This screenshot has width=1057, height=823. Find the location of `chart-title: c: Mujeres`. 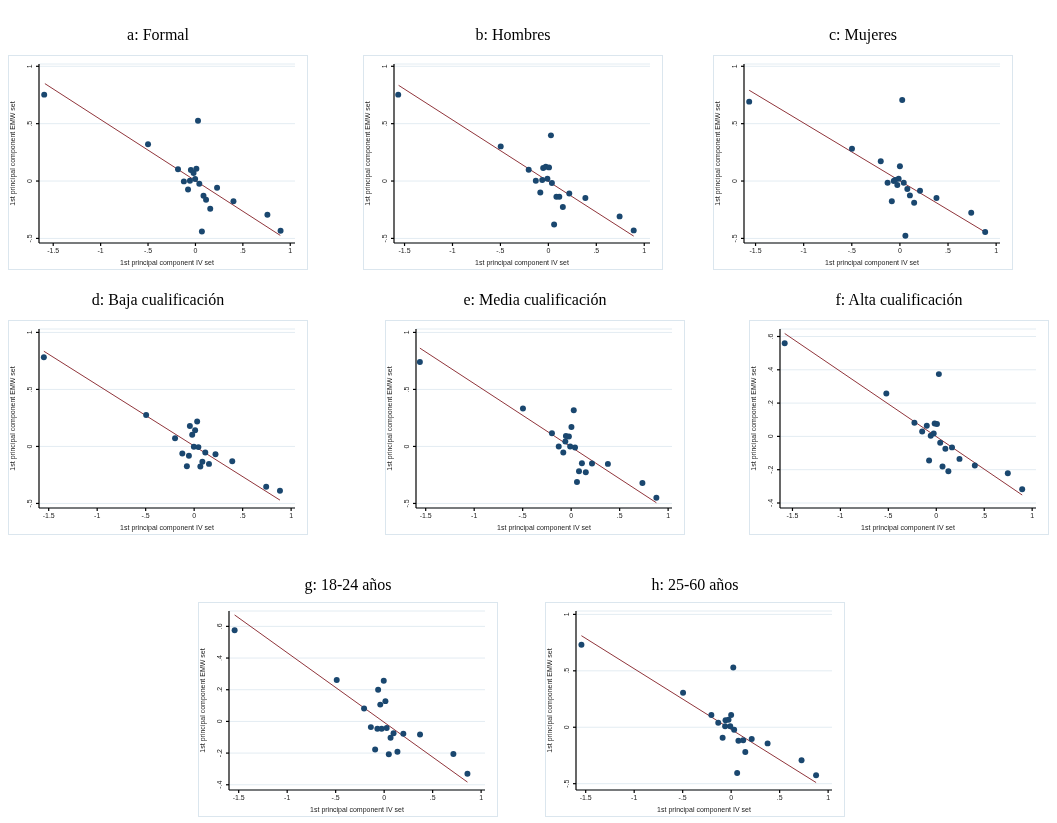

chart-title: c: Mujeres is located at coordinates (863, 35).